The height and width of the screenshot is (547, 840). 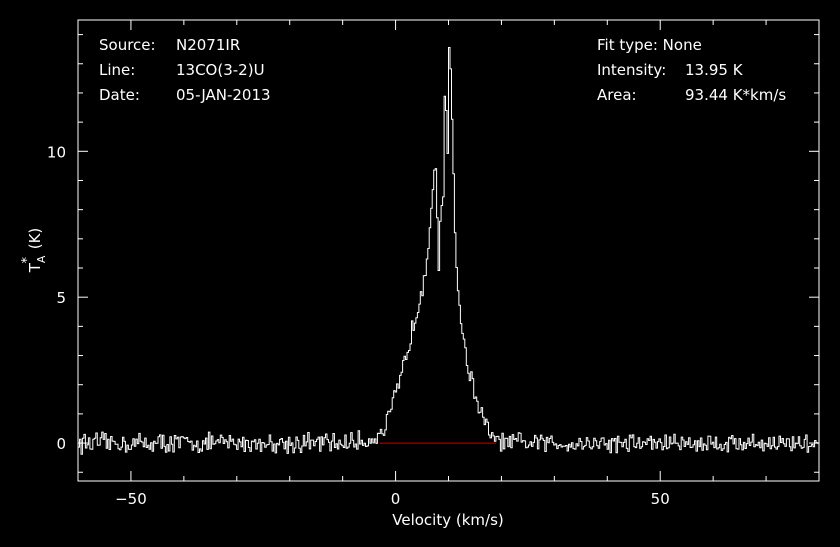 I want to click on intensity-label: Intensity:, so click(x=631, y=70).